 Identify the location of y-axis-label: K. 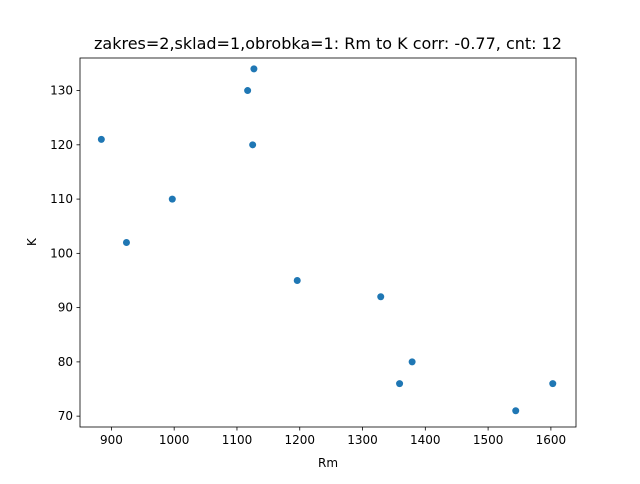
(32, 241).